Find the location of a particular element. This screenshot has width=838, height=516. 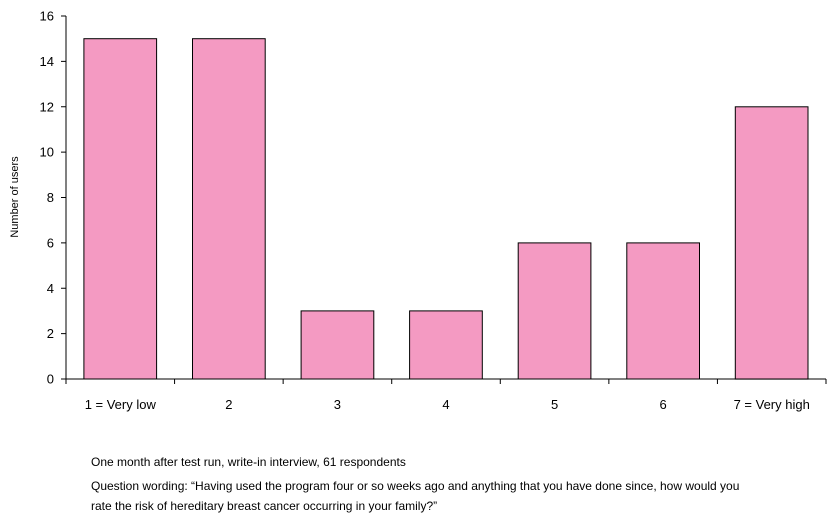

y-tick-label: 12 is located at coordinates (47, 106).